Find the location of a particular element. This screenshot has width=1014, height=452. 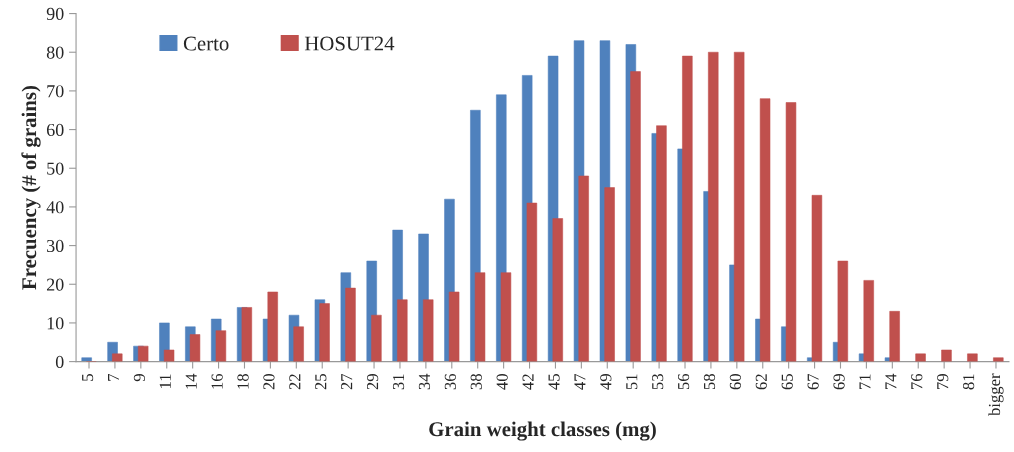

y-tick-label: 80 is located at coordinates (55, 52).